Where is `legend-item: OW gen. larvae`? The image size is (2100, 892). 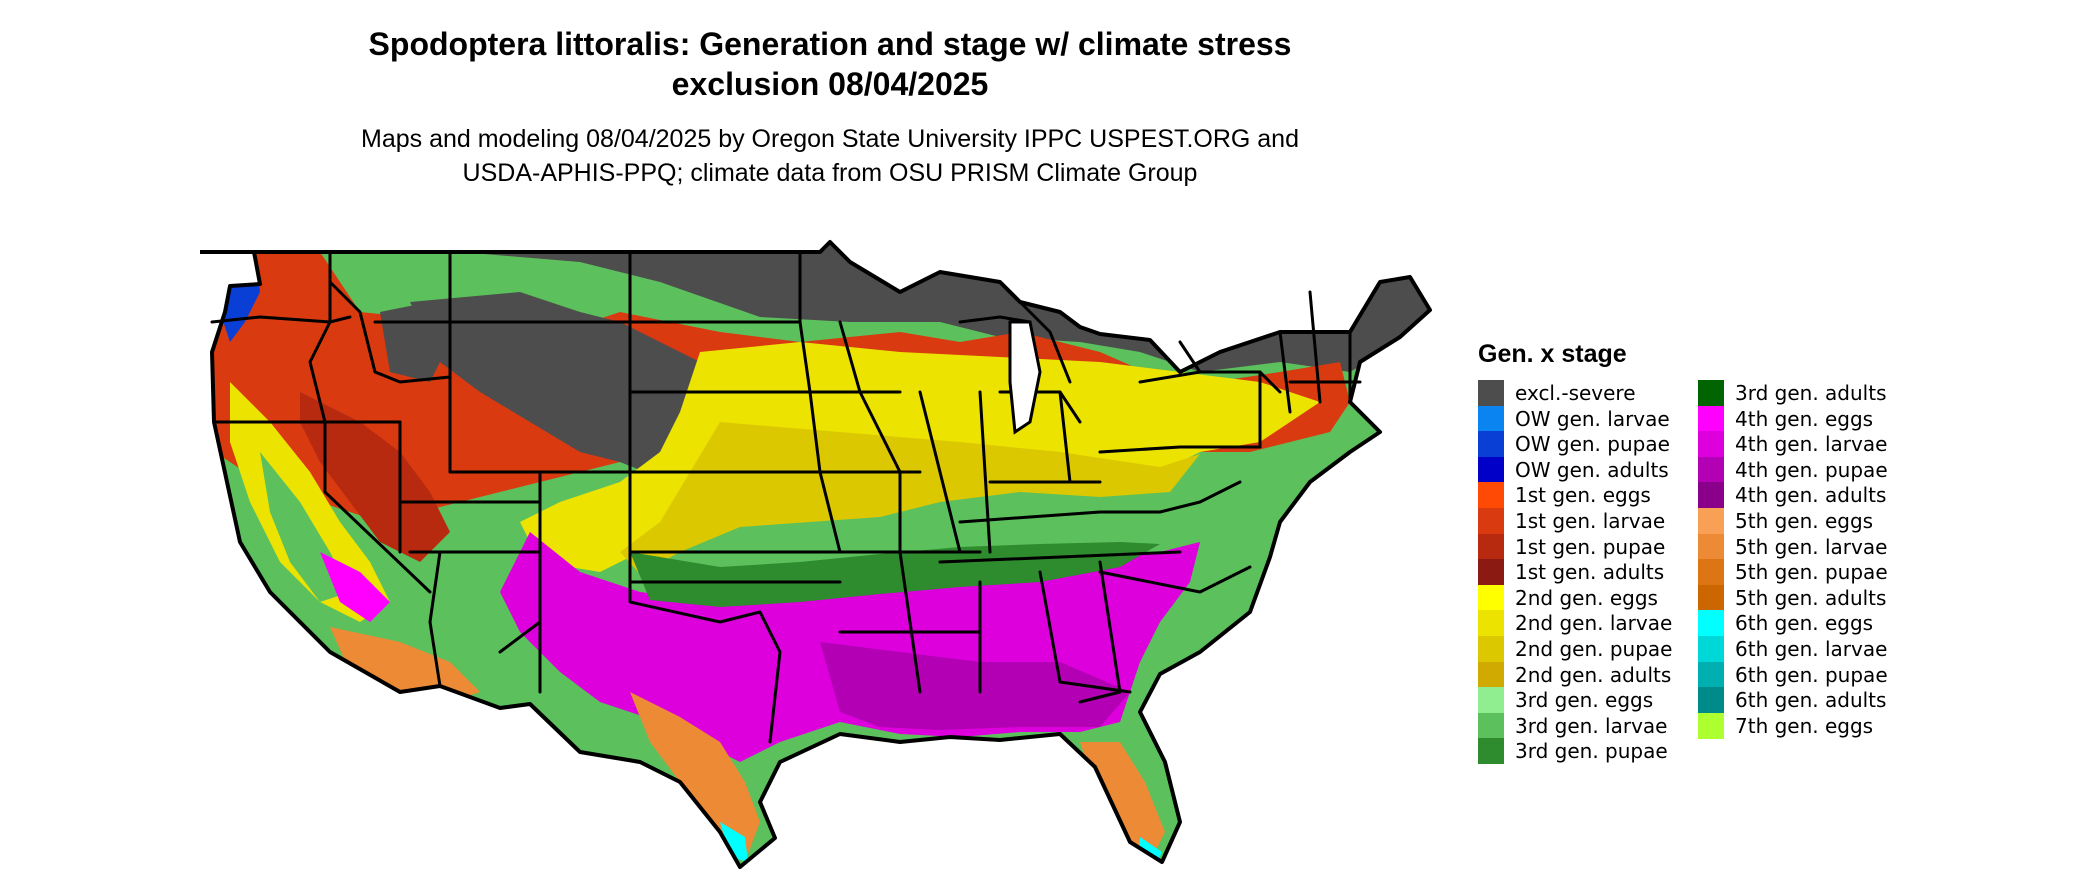 legend-item: OW gen. larvae is located at coordinates (1574, 418).